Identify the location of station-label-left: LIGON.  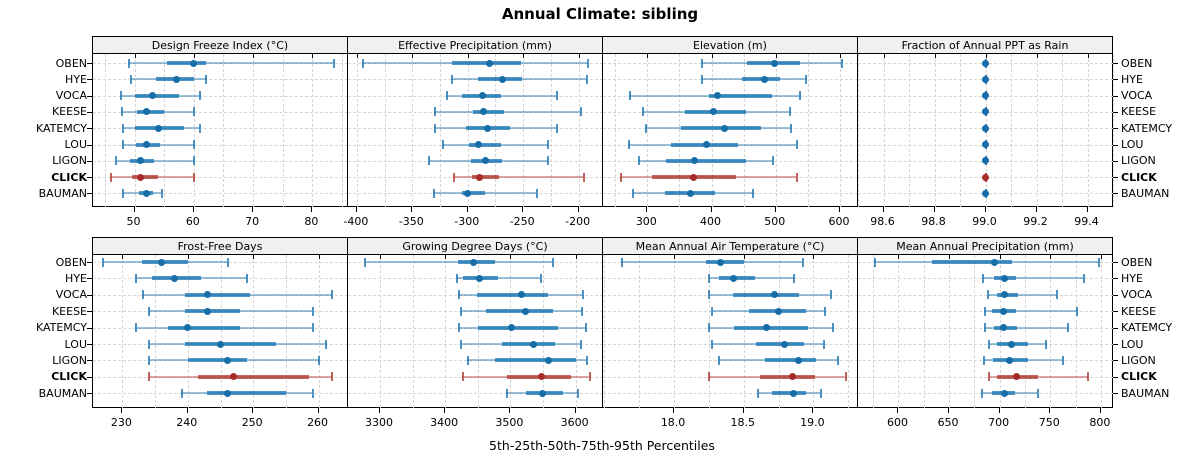
(69, 360).